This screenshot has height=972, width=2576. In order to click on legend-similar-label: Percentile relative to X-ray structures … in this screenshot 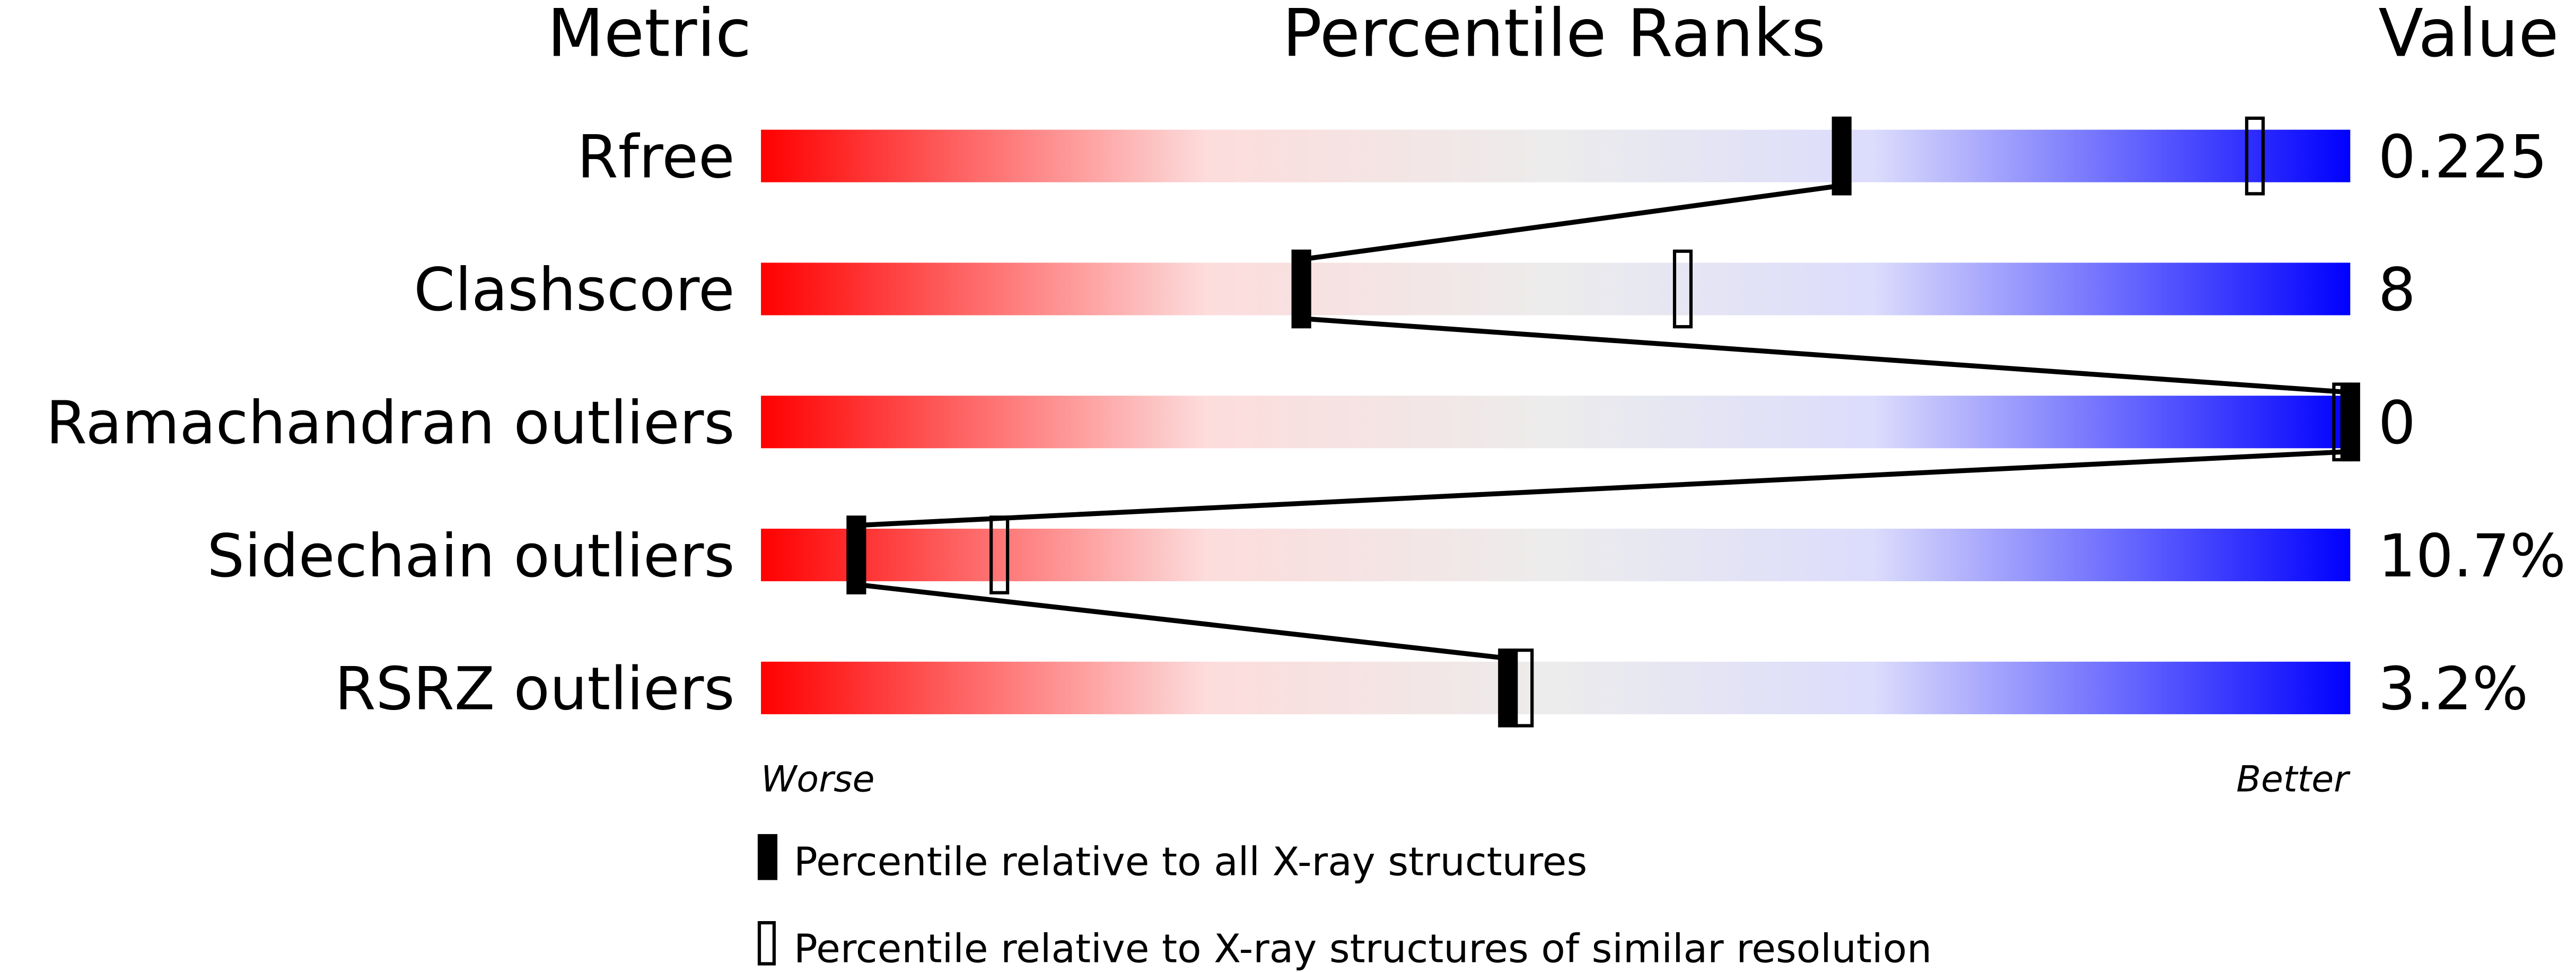, I will do `click(1363, 948)`.